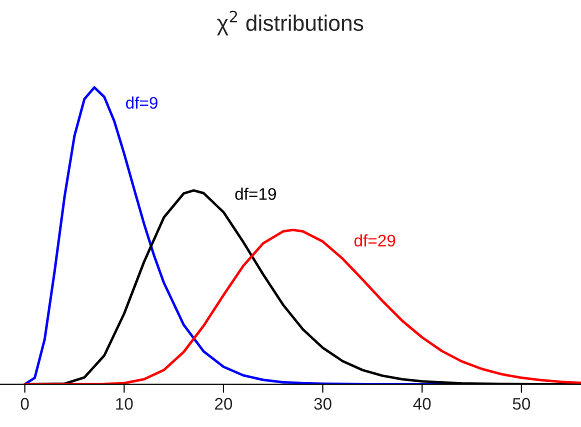  I want to click on chart-title: χ$^{2}$ distributions, so click(290, 23).